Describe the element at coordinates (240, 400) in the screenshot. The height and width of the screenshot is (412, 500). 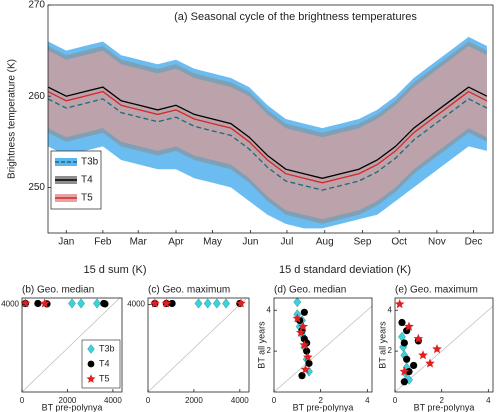
I see `x-tick-label: 4000` at that location.